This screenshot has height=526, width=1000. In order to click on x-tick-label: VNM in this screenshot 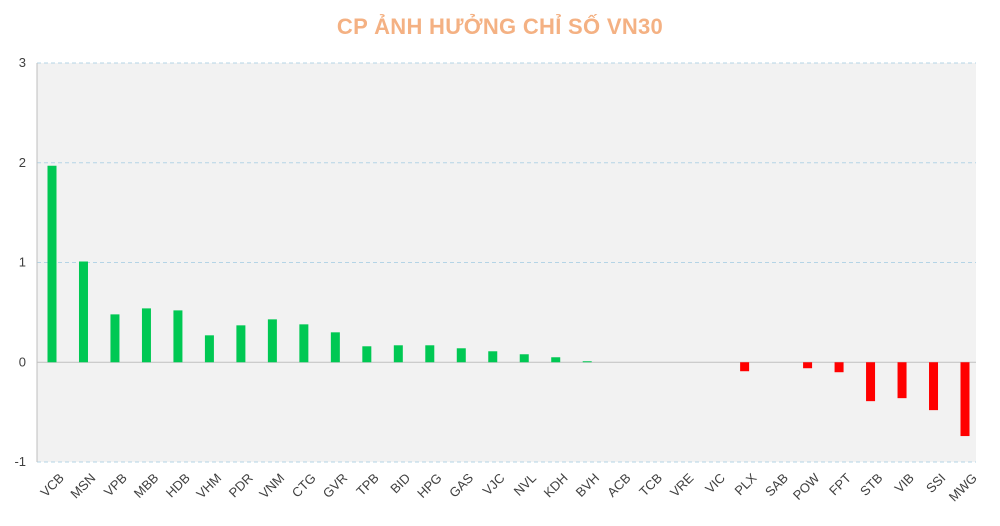, I will do `click(271, 485)`.